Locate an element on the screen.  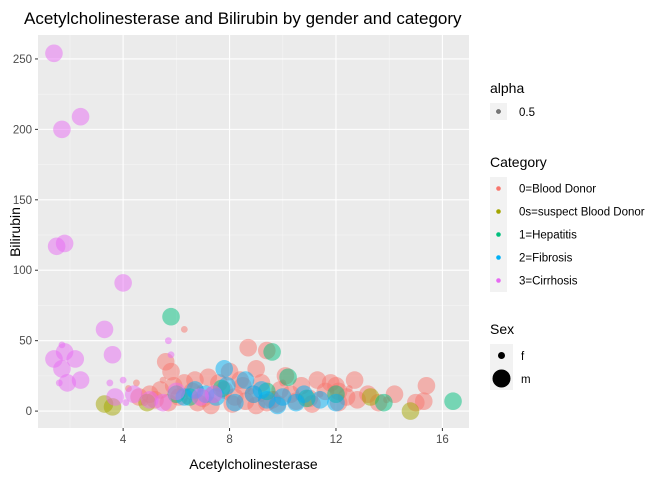
y-tick-label: 100 is located at coordinates (22, 271).